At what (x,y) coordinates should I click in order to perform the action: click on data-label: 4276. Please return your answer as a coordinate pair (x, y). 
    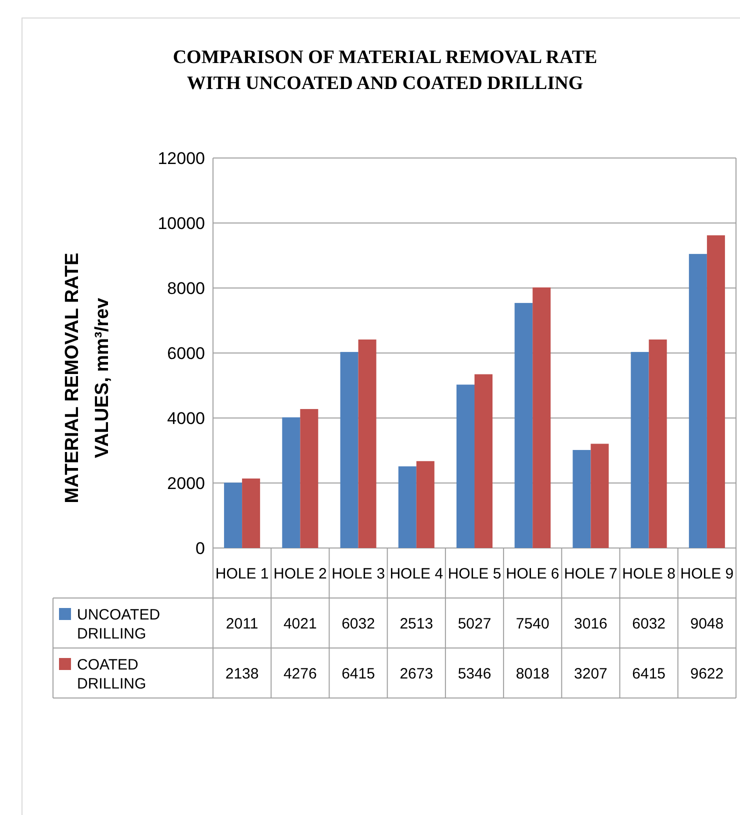
    Looking at the image, I should click on (300, 673).